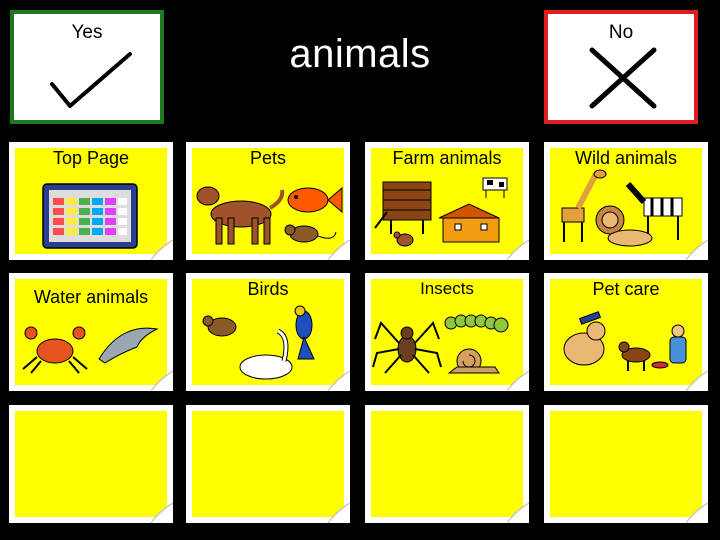 The image size is (720, 540). I want to click on page-title: animals, so click(360, 54).